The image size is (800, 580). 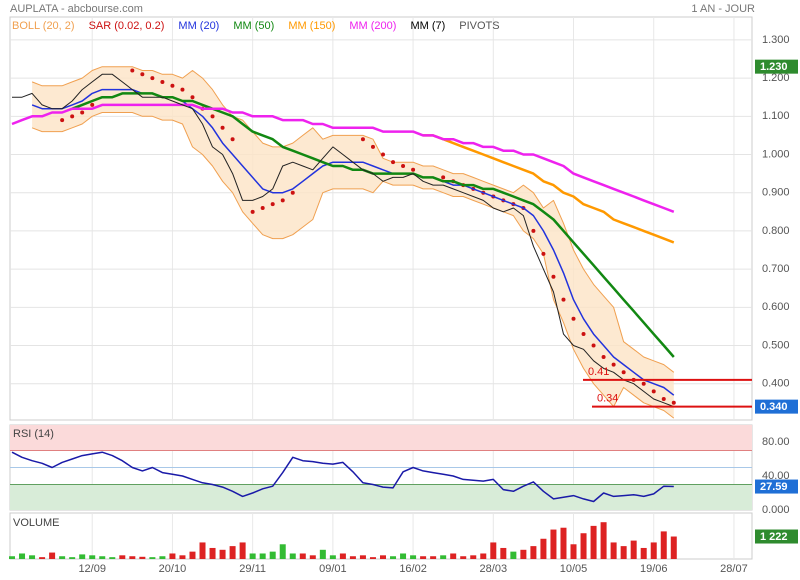 I want to click on y-tick-label: 40.00, so click(x=776, y=476).